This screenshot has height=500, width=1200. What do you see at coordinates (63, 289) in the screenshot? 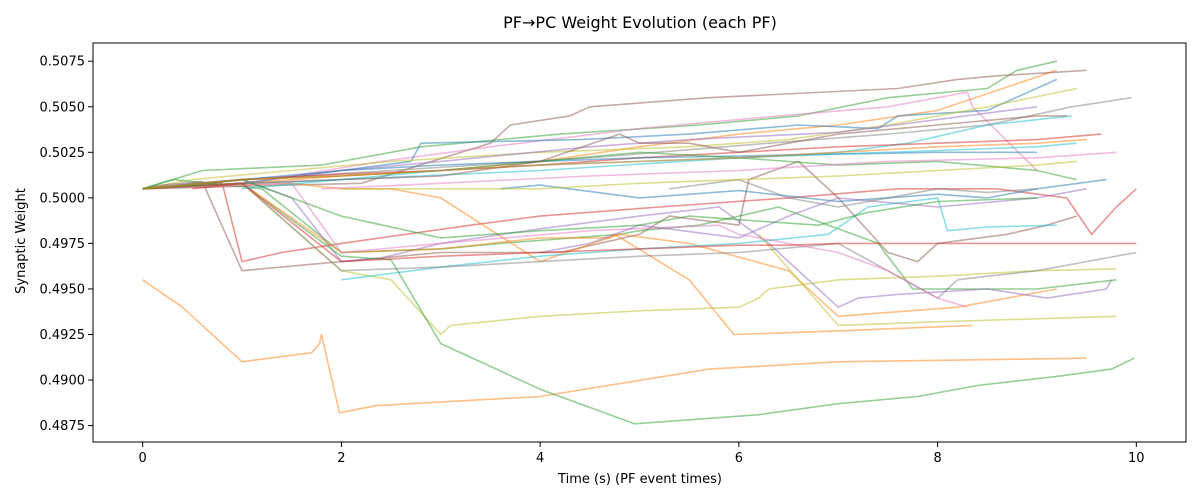
I see `y-tick-label: 0.4950` at bounding box center [63, 289].